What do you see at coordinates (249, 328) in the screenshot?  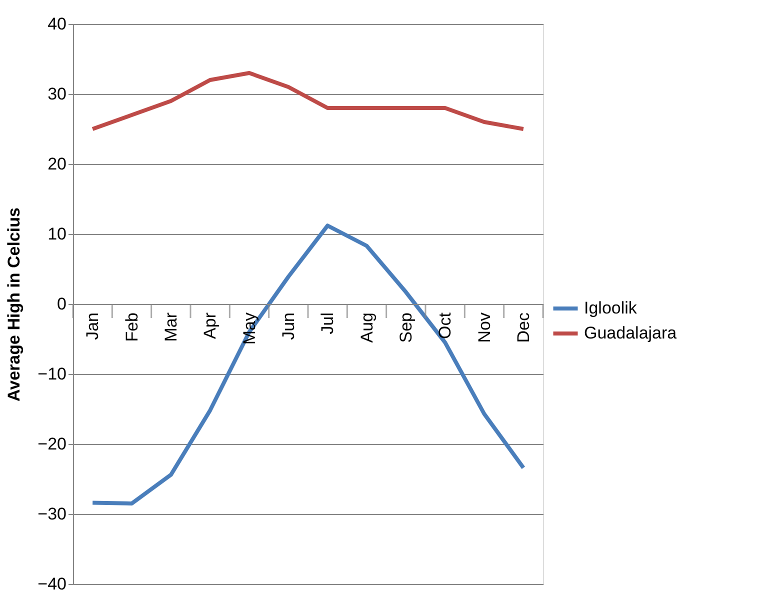 I see `x-tick-label: May` at bounding box center [249, 328].